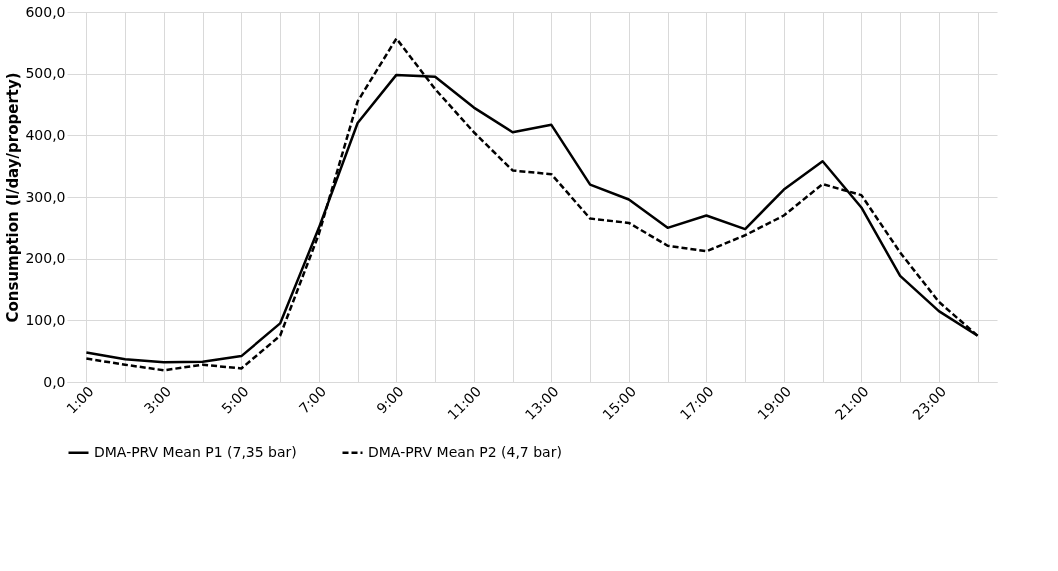 This screenshot has height=571, width=1058. I want to click on y-tick-label: 400,0, so click(45, 134).